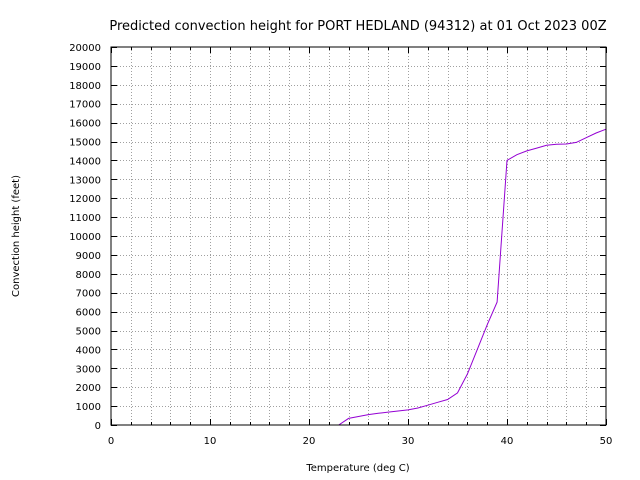  Describe the element at coordinates (85, 218) in the screenshot. I see `y-tick-label: 11000` at that location.